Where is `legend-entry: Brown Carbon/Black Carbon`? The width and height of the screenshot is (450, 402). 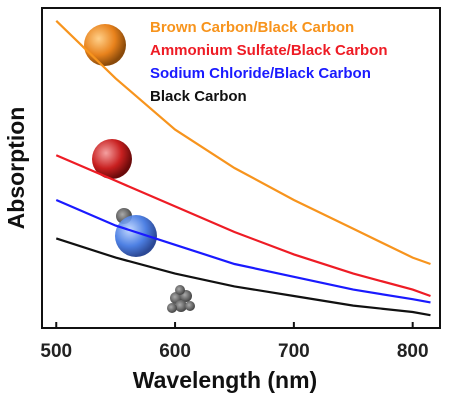 legend-entry: Brown Carbon/Black Carbon is located at coordinates (252, 27).